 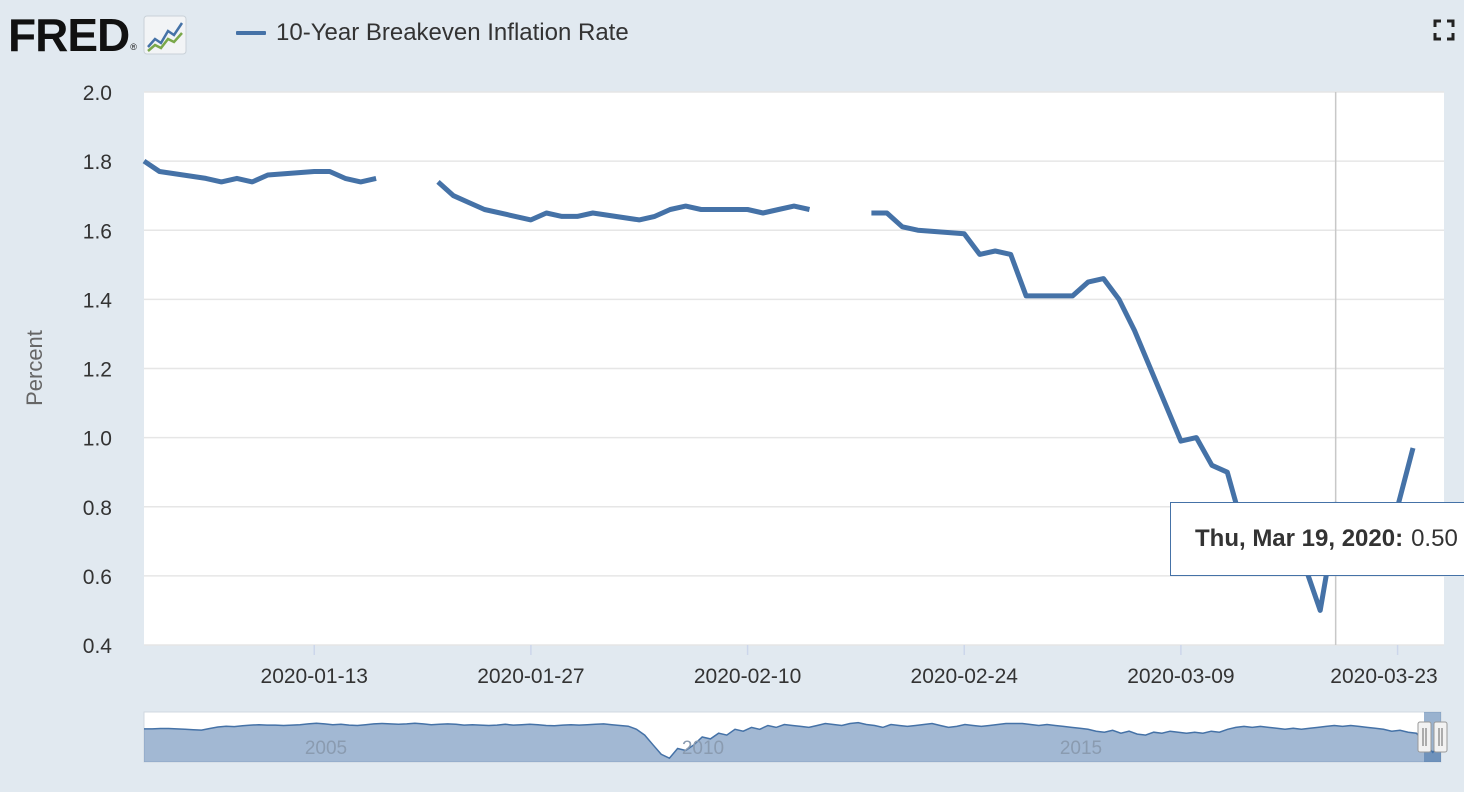 What do you see at coordinates (1444, 30) in the screenshot?
I see `fullscreen-icon` at bounding box center [1444, 30].